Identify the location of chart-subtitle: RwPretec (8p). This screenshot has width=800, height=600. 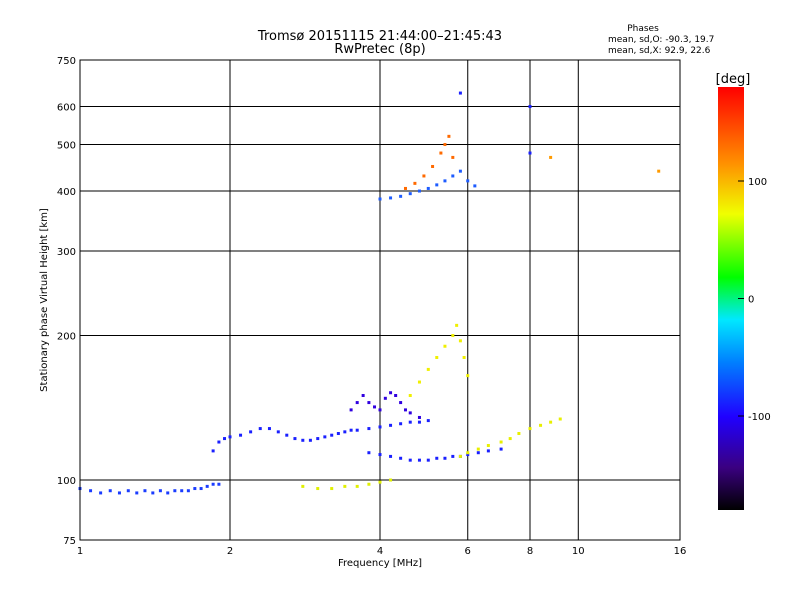
(379, 49).